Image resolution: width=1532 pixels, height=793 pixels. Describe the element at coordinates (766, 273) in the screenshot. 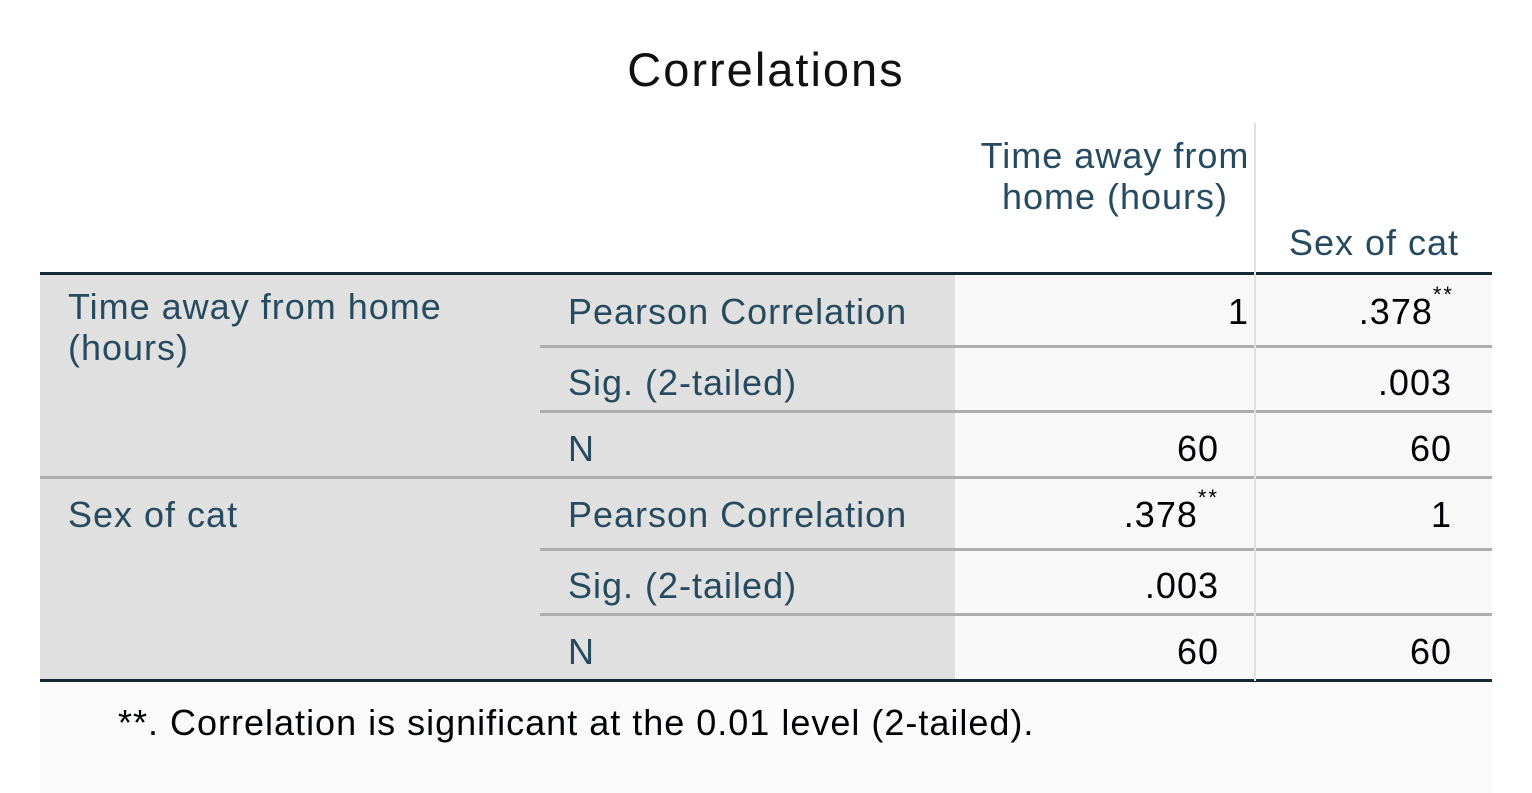

I see `header-rule` at that location.